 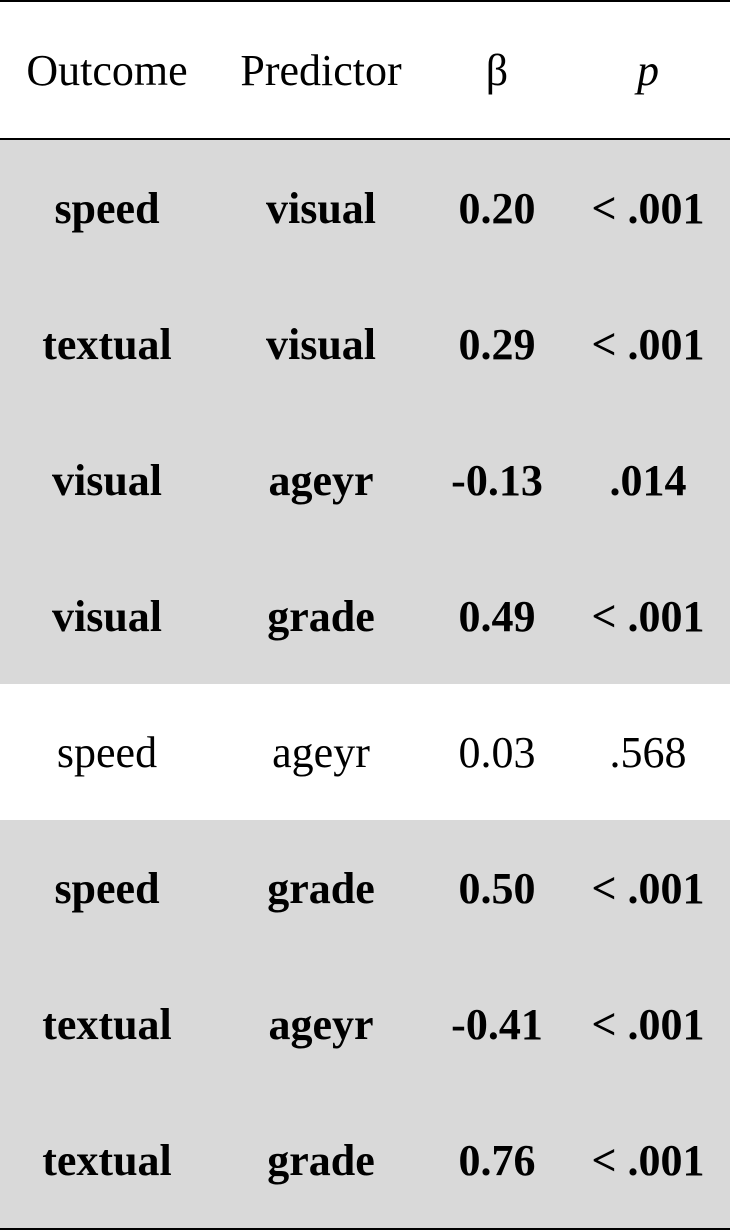 I want to click on table-row: speed visual 0.20 < .001, so click(x=365, y=207).